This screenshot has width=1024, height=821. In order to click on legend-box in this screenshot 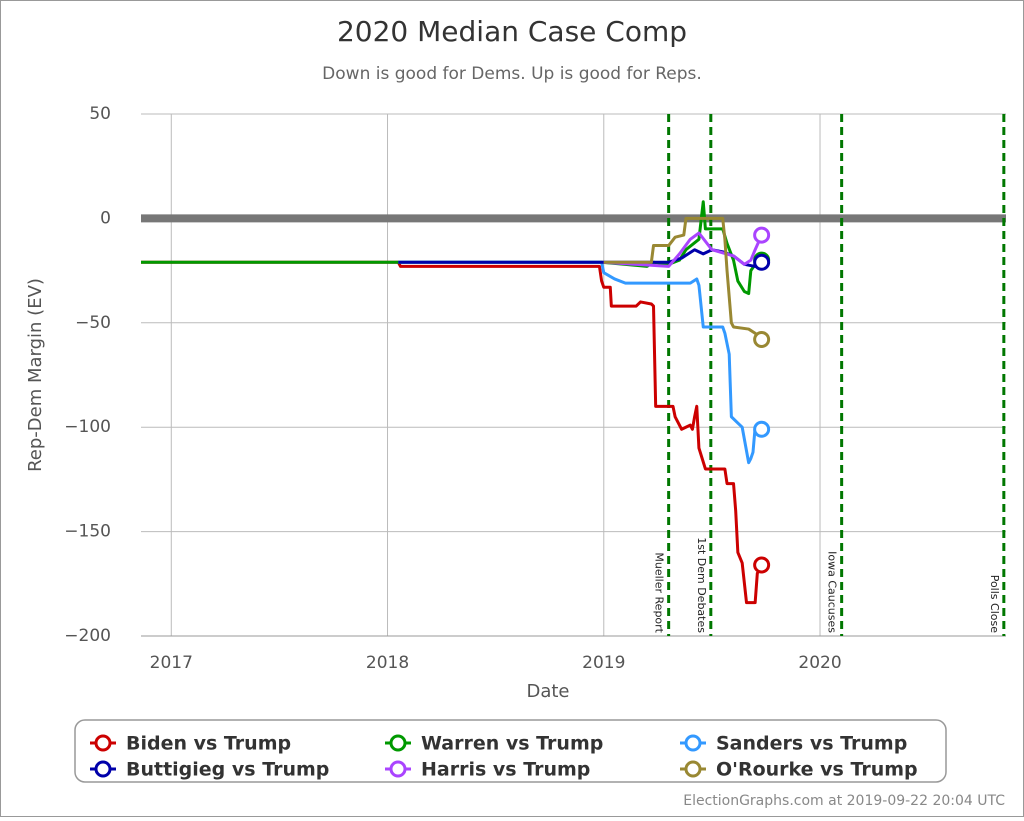, I will do `click(510, 751)`.